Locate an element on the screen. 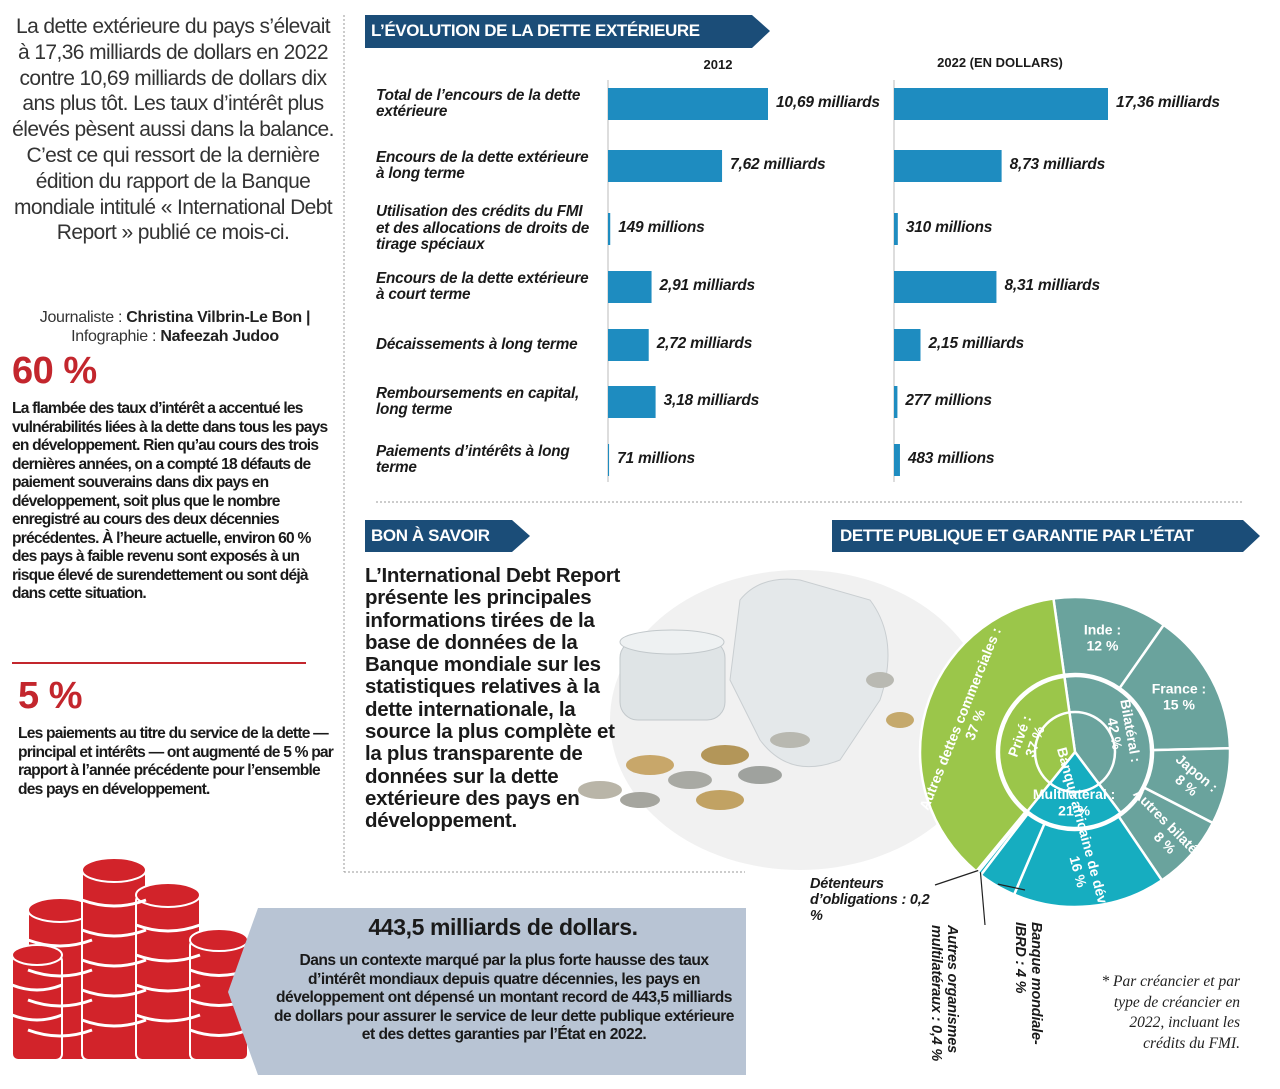  outer-label: Banque mondiale-IBRD : 4 % is located at coordinates (1028, 997).